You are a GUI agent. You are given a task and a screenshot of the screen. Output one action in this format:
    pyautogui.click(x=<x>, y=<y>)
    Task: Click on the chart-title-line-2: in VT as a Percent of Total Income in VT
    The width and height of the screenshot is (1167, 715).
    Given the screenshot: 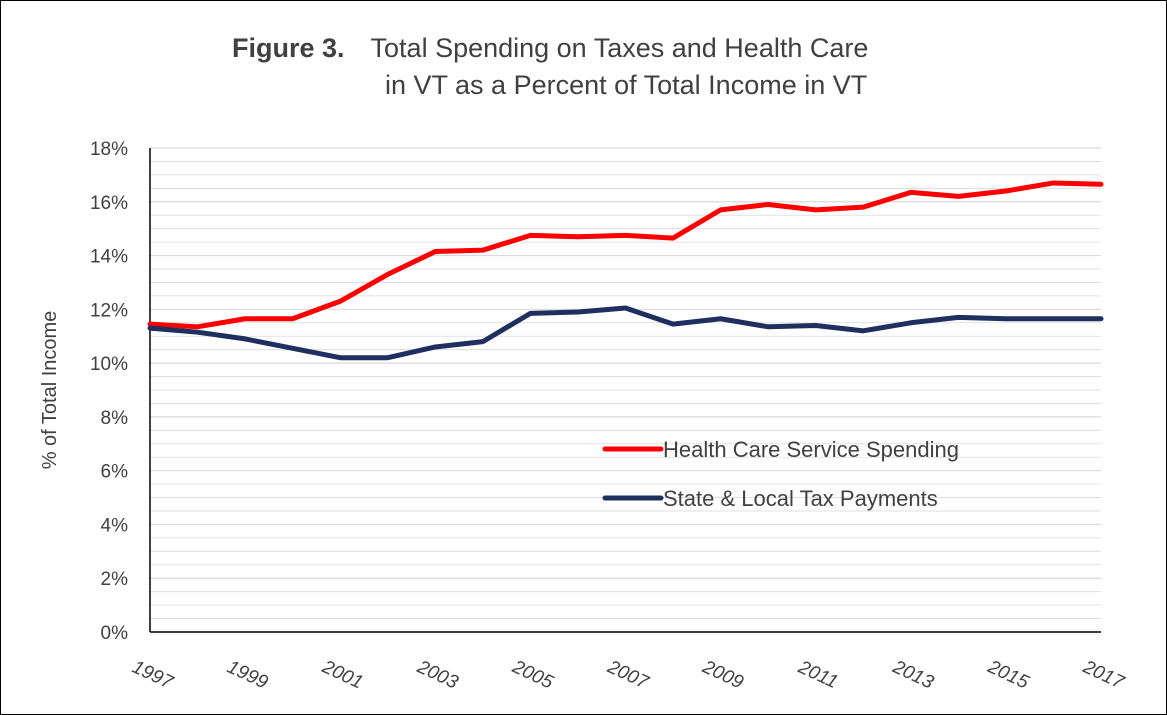 What is the action you would take?
    pyautogui.click(x=626, y=85)
    